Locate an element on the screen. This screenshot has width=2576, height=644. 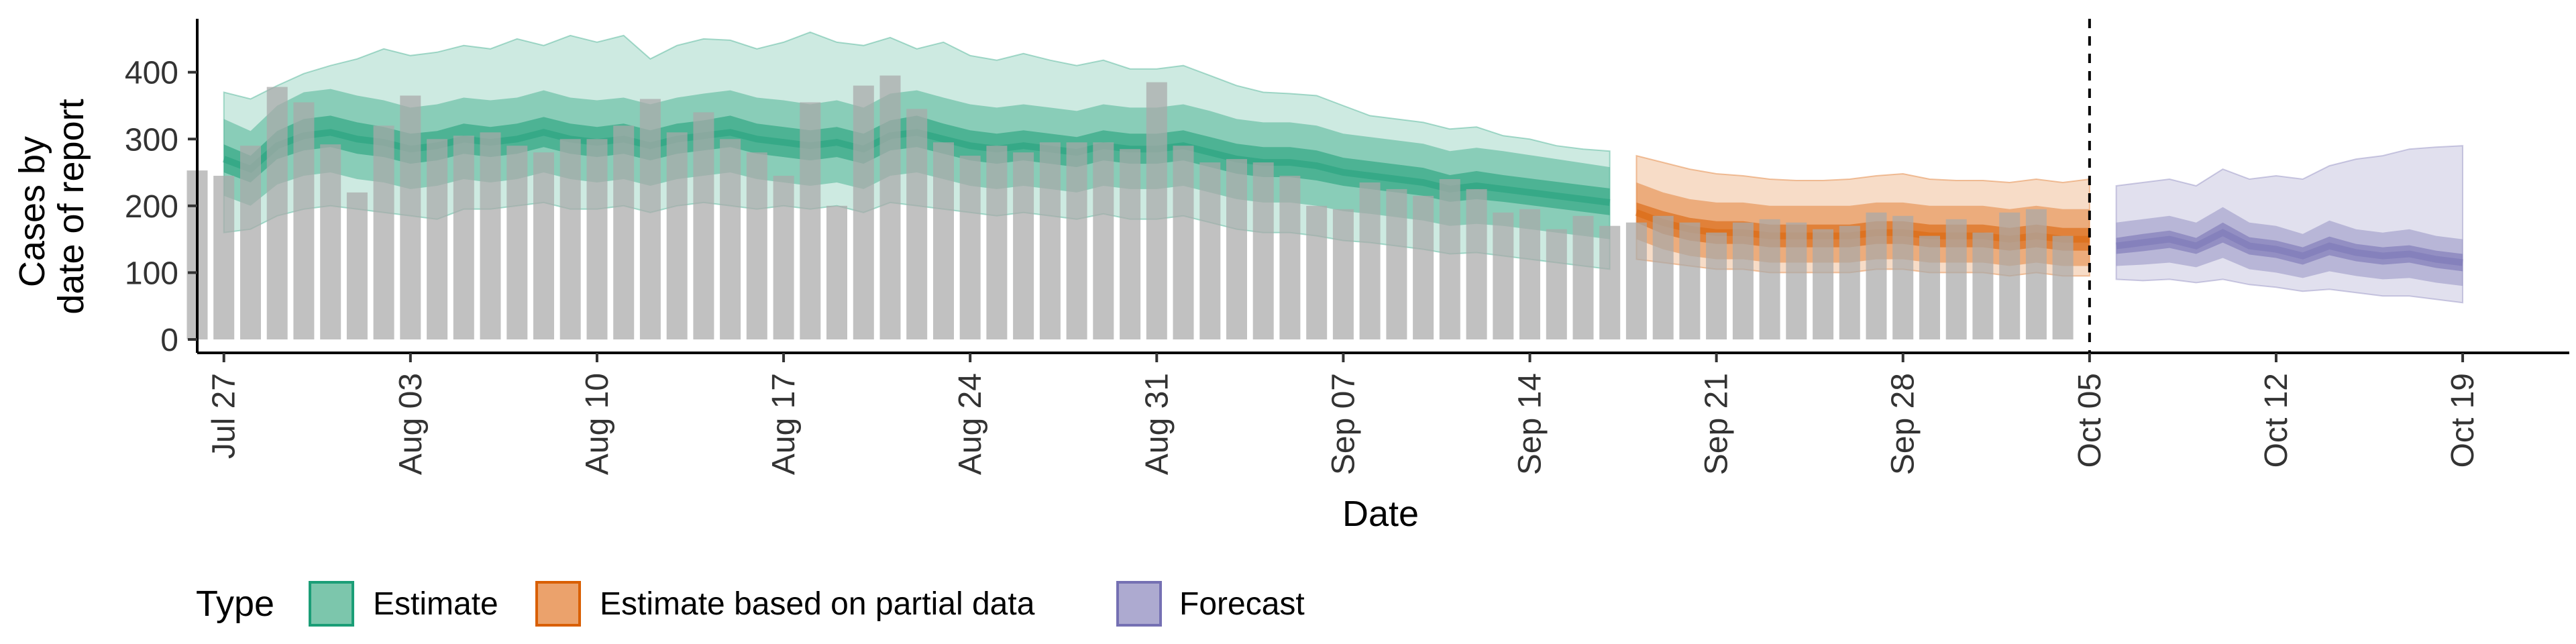
x-tick-label: Oct 19 is located at coordinates (2463, 420).